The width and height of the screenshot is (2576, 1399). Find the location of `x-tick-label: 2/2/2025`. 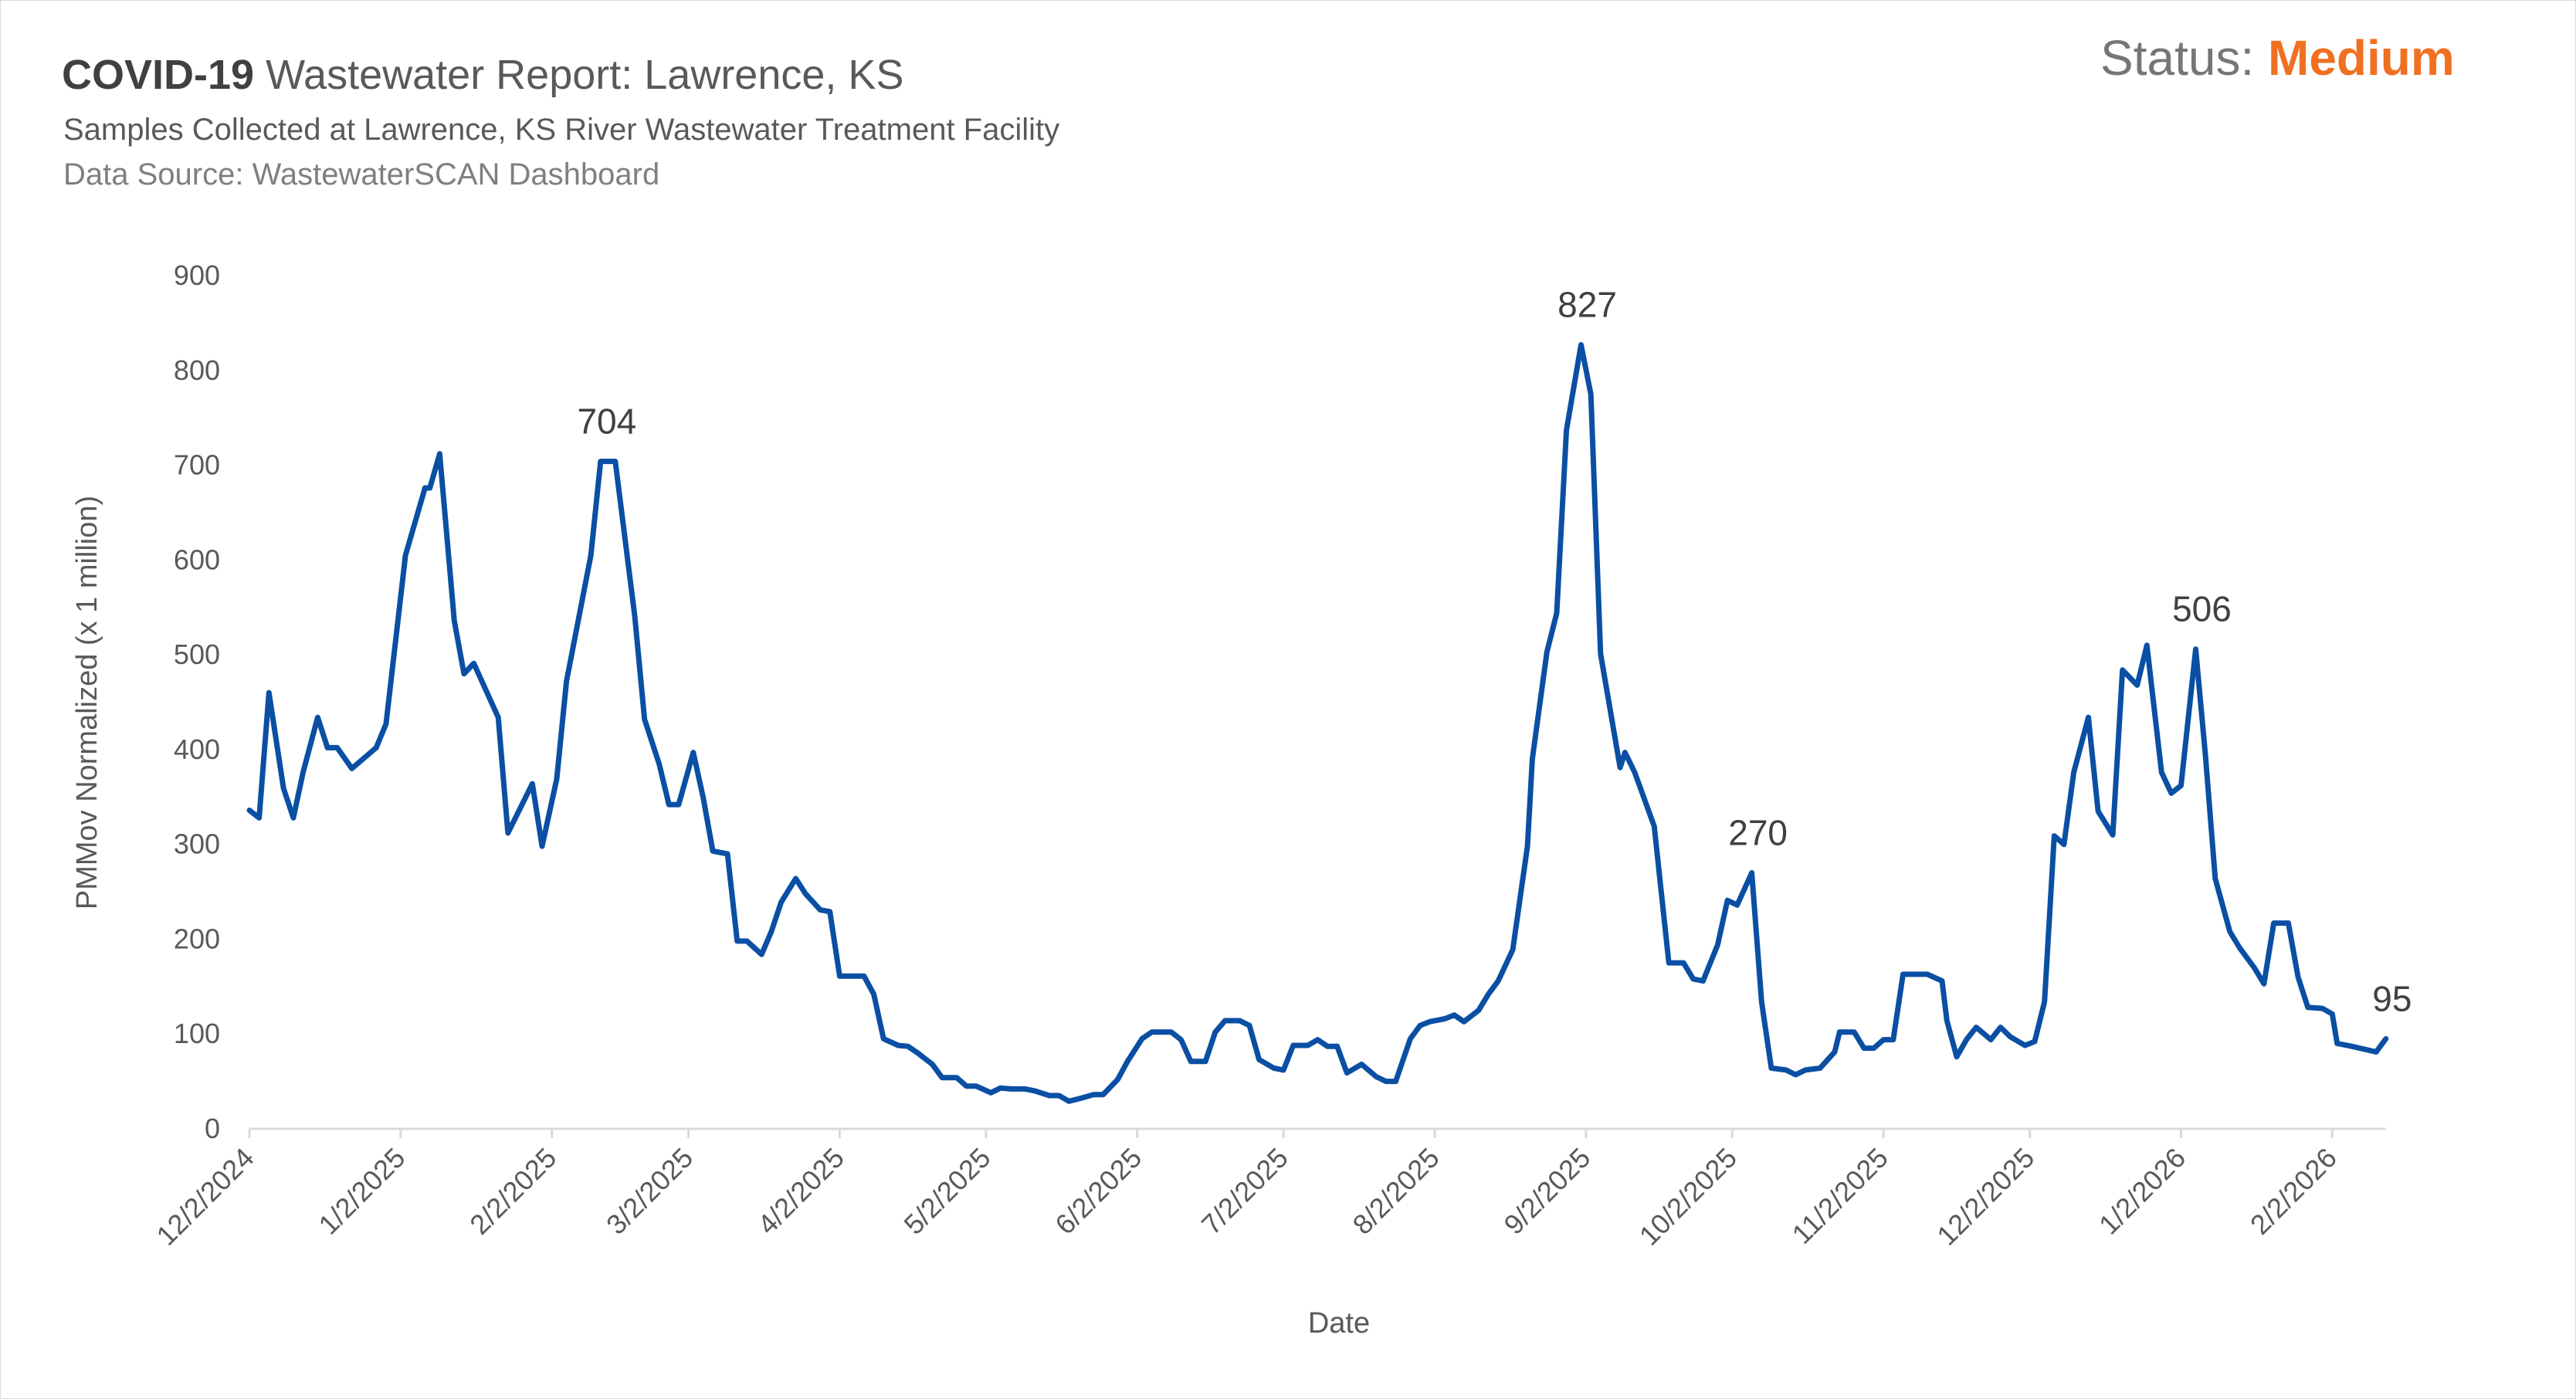

x-tick-label: 2/2/2025 is located at coordinates (512, 1191).